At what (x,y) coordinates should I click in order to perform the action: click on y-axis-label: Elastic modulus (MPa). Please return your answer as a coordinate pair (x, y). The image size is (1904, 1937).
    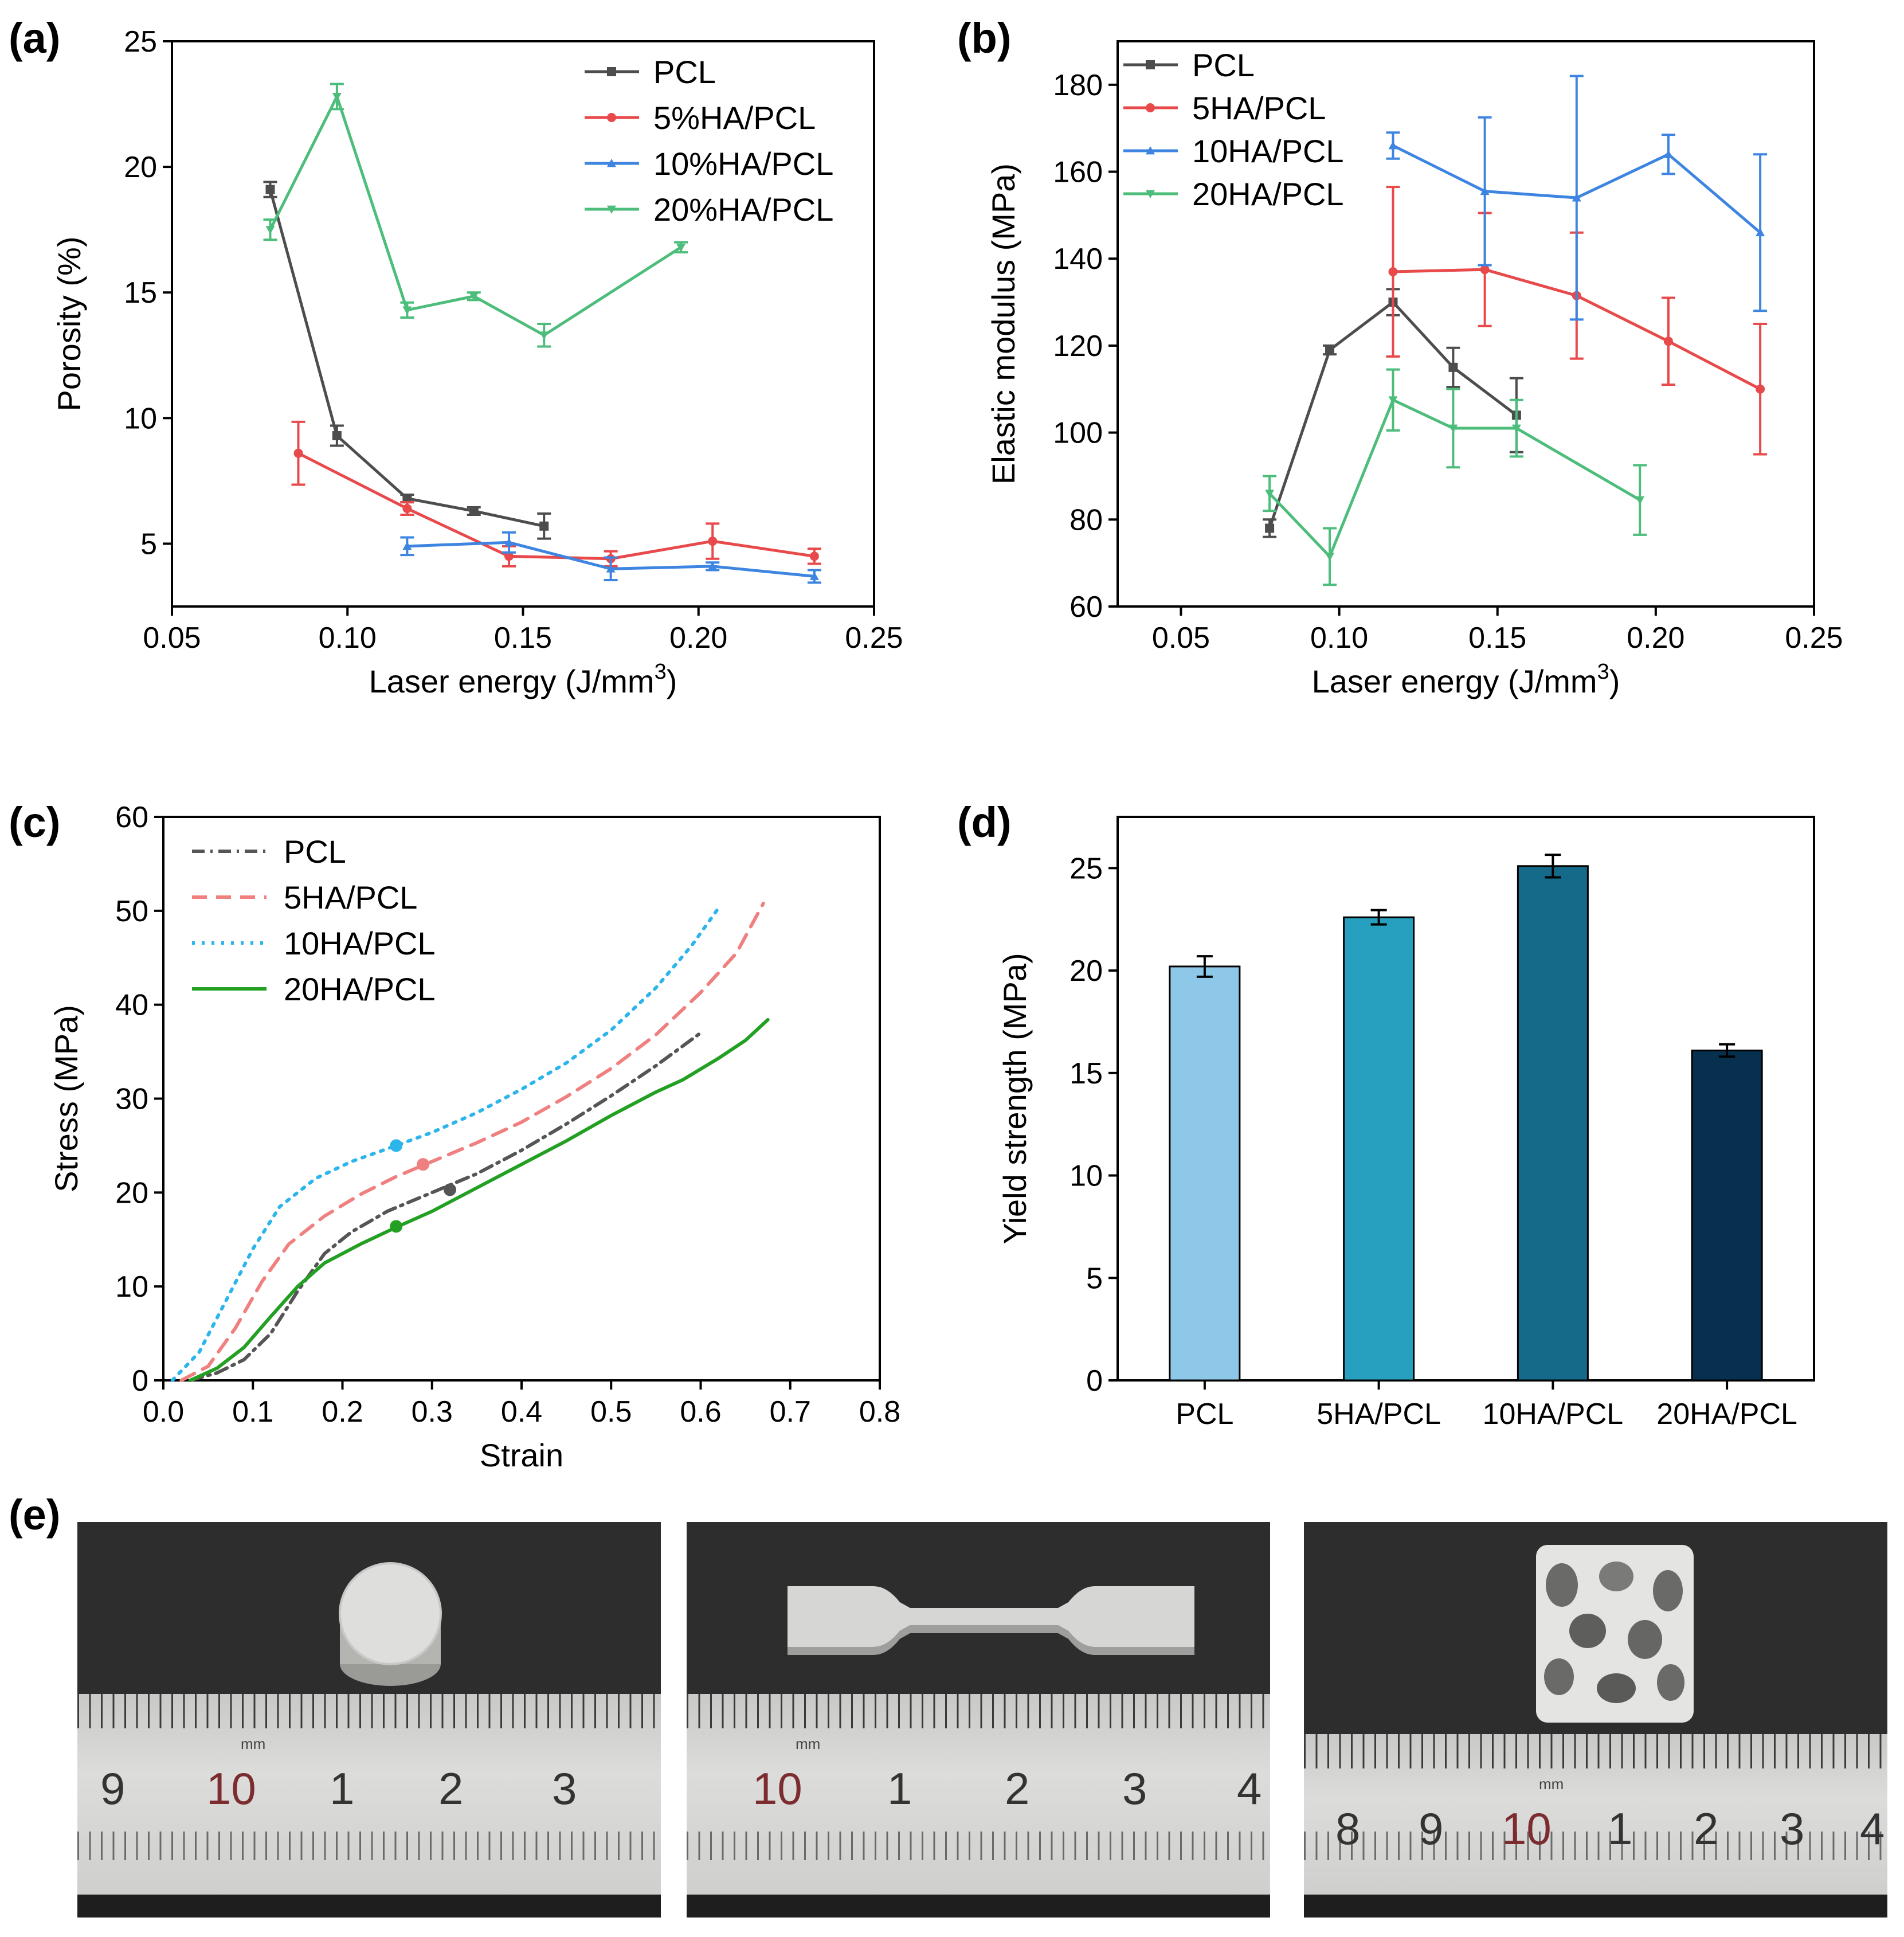
    Looking at the image, I should click on (1003, 323).